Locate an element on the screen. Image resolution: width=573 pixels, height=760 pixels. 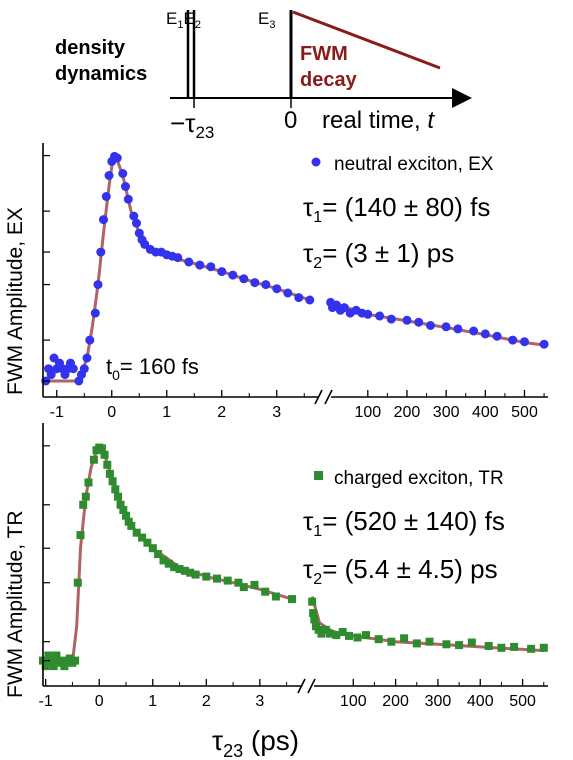
x-tick-label: 200 is located at coordinates (407, 412).